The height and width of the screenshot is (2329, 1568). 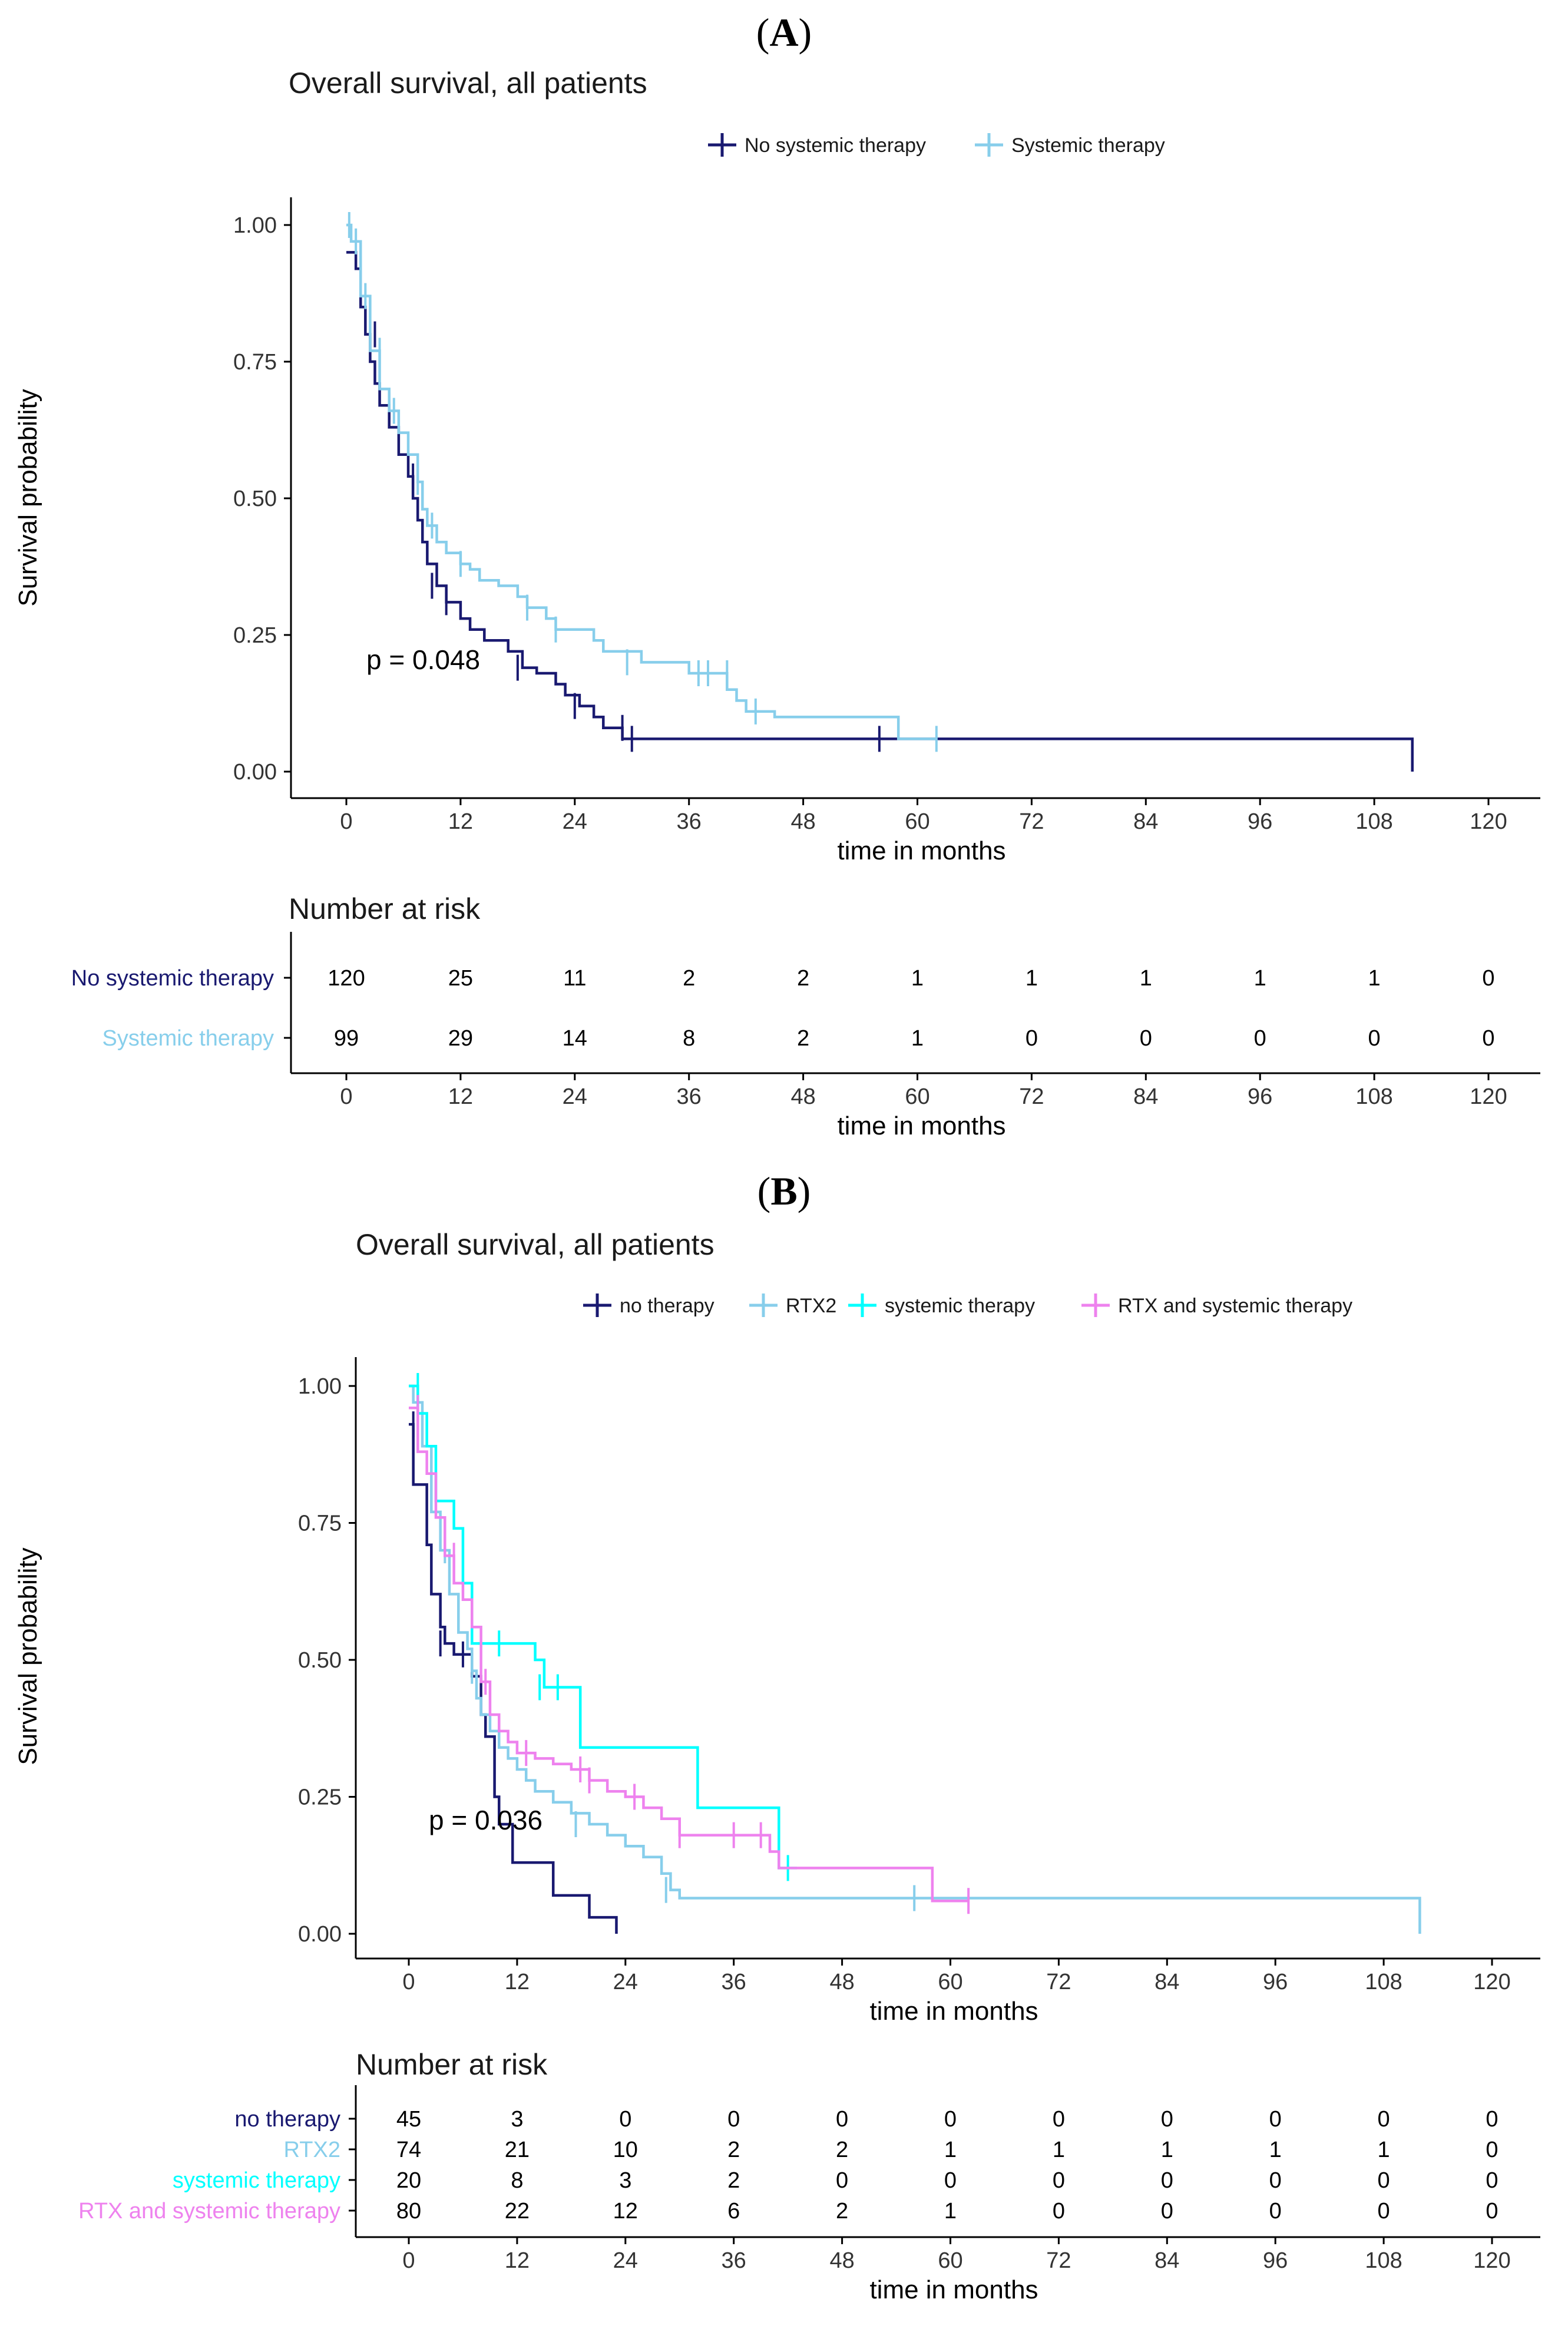 I want to click on panel-b-legend-item-rtx2: RTX2, so click(x=792, y=1305).